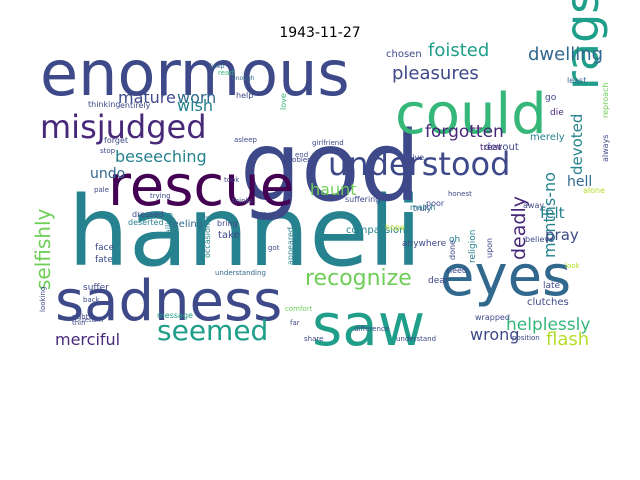  I want to click on cloud-word: failing, so click(168, 224).